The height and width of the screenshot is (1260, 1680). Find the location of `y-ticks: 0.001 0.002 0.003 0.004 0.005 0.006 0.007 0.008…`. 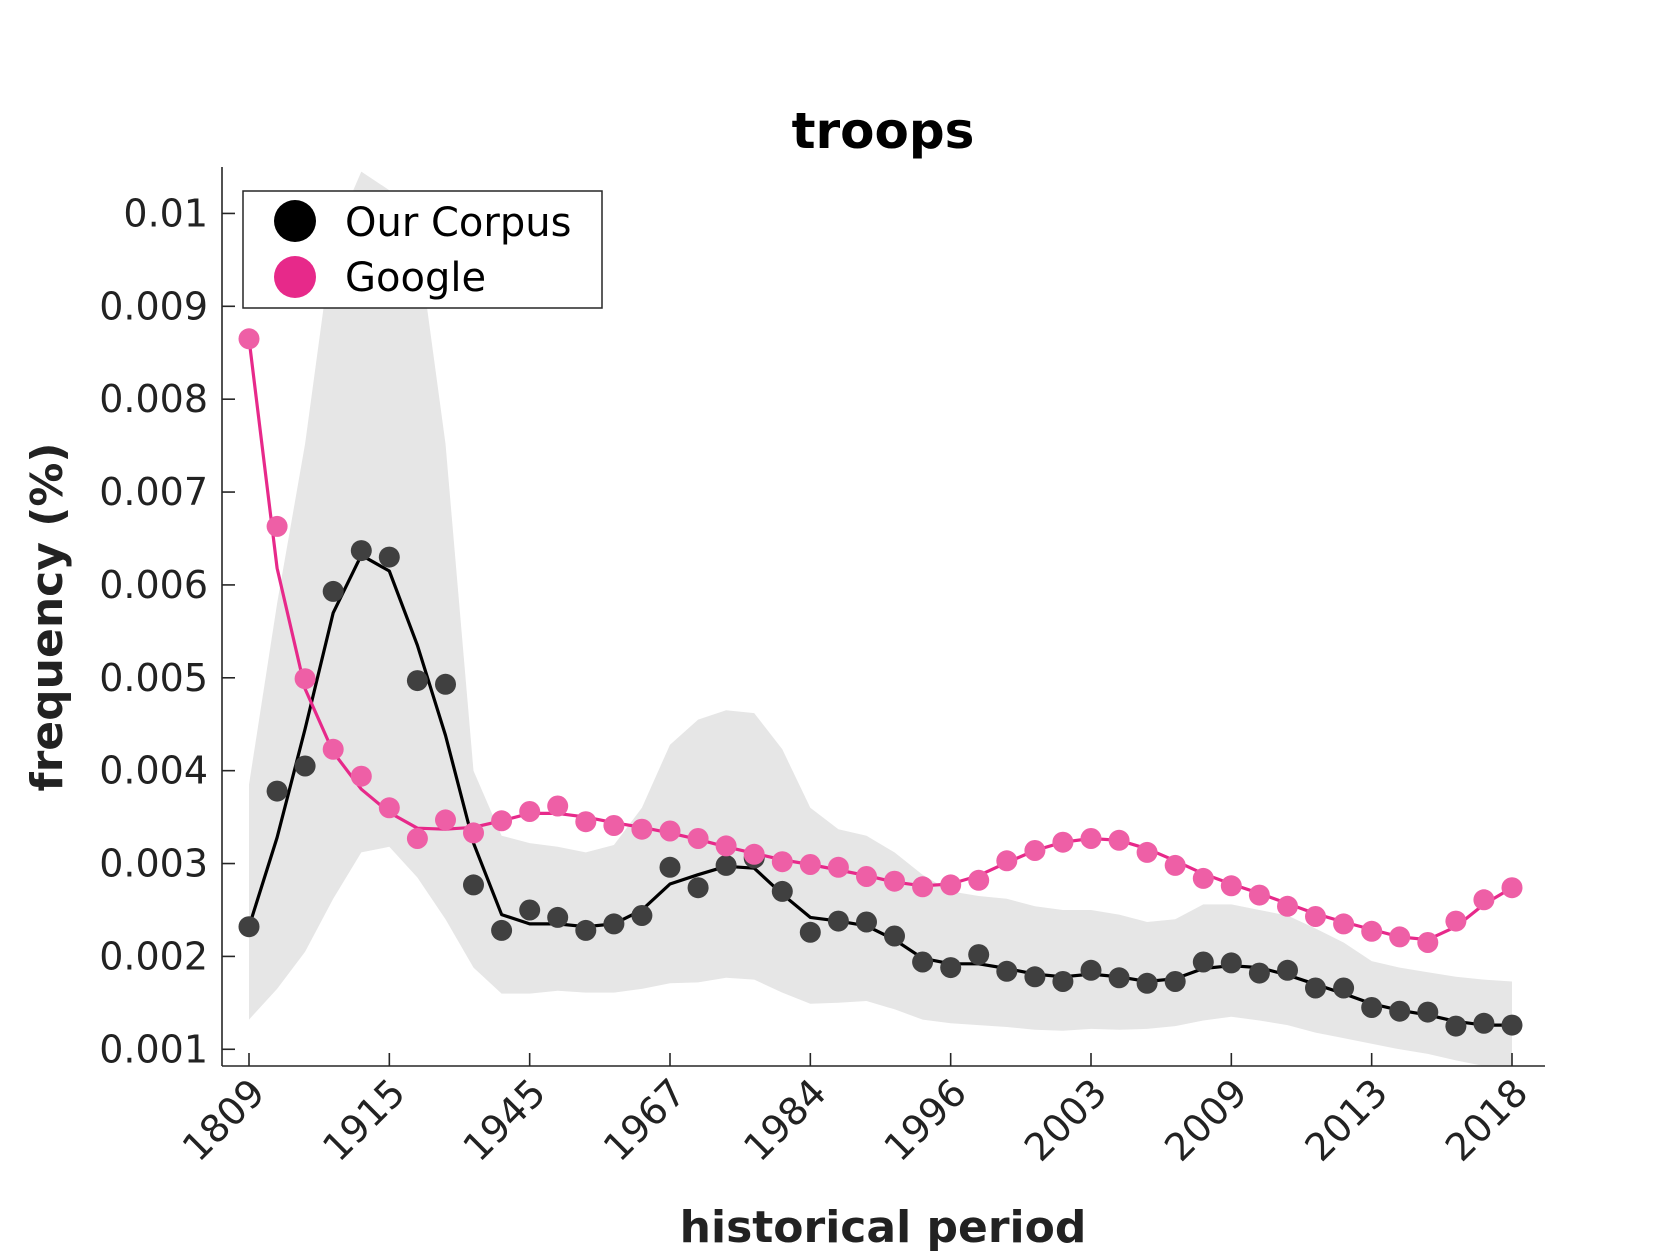

y-ticks: 0.001 0.002 0.003 0.004 0.005 0.006 0.007 0.008… is located at coordinates (167, 631).